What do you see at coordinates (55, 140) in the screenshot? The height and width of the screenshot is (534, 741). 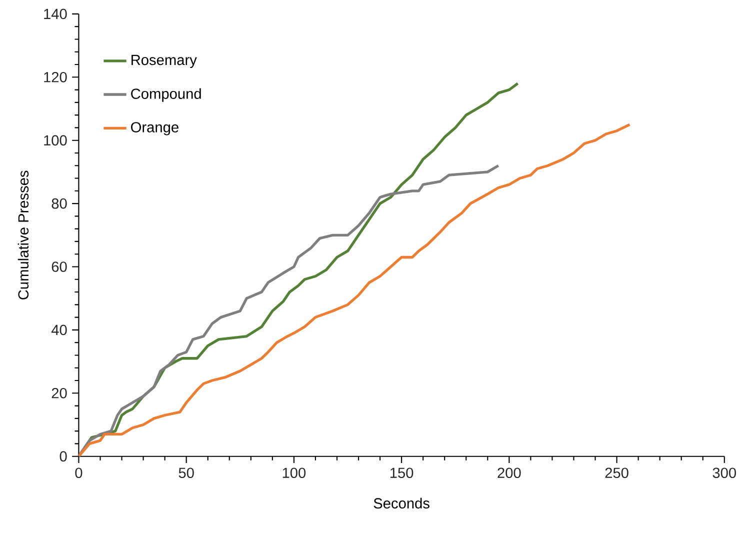 I see `y-tick-label: 100` at bounding box center [55, 140].